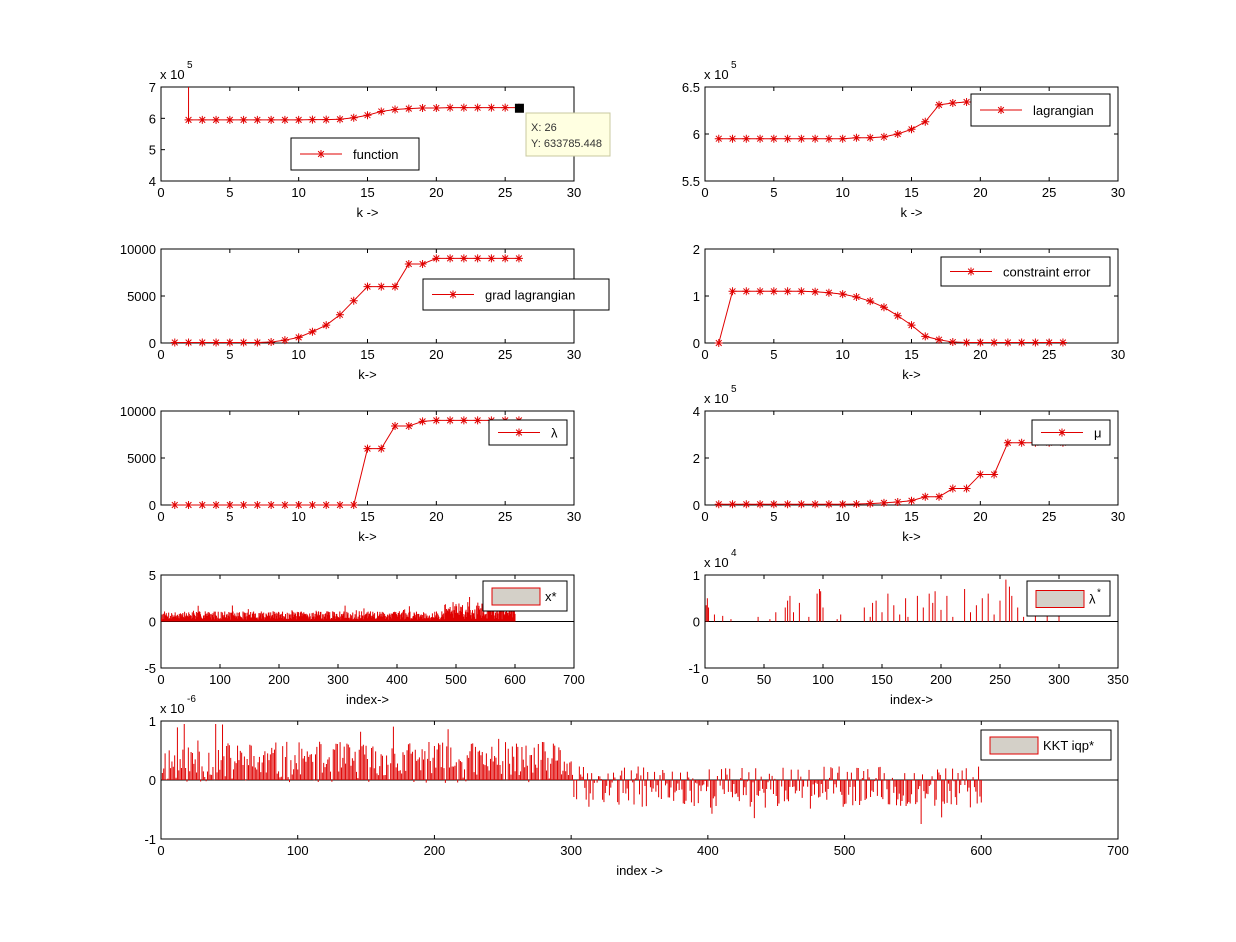  I want to click on x-tick-label: 200, so click(279, 679).